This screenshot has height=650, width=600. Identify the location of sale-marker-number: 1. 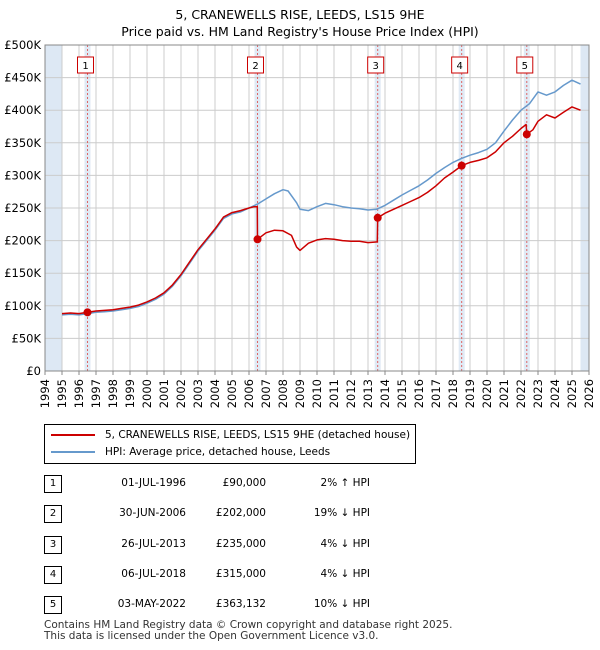
(85, 66).